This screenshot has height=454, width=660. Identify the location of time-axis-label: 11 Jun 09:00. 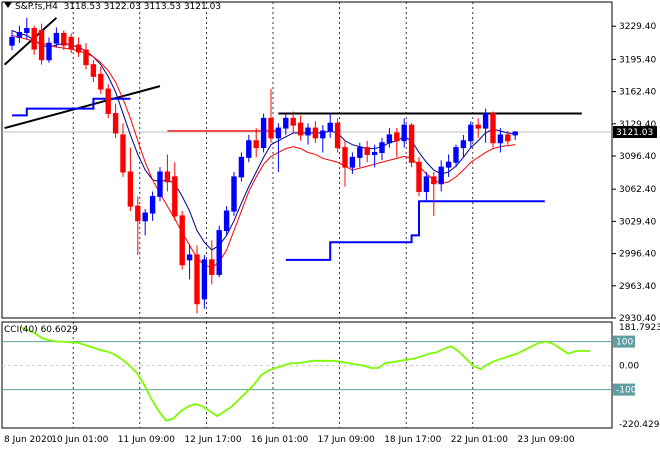
(146, 440).